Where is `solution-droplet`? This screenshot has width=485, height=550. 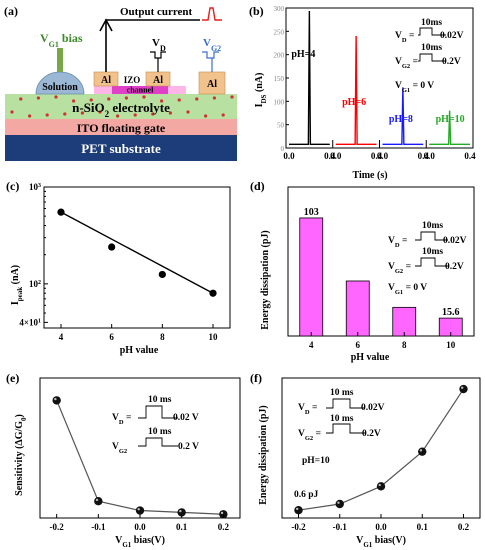 solution-droplet is located at coordinates (60, 83).